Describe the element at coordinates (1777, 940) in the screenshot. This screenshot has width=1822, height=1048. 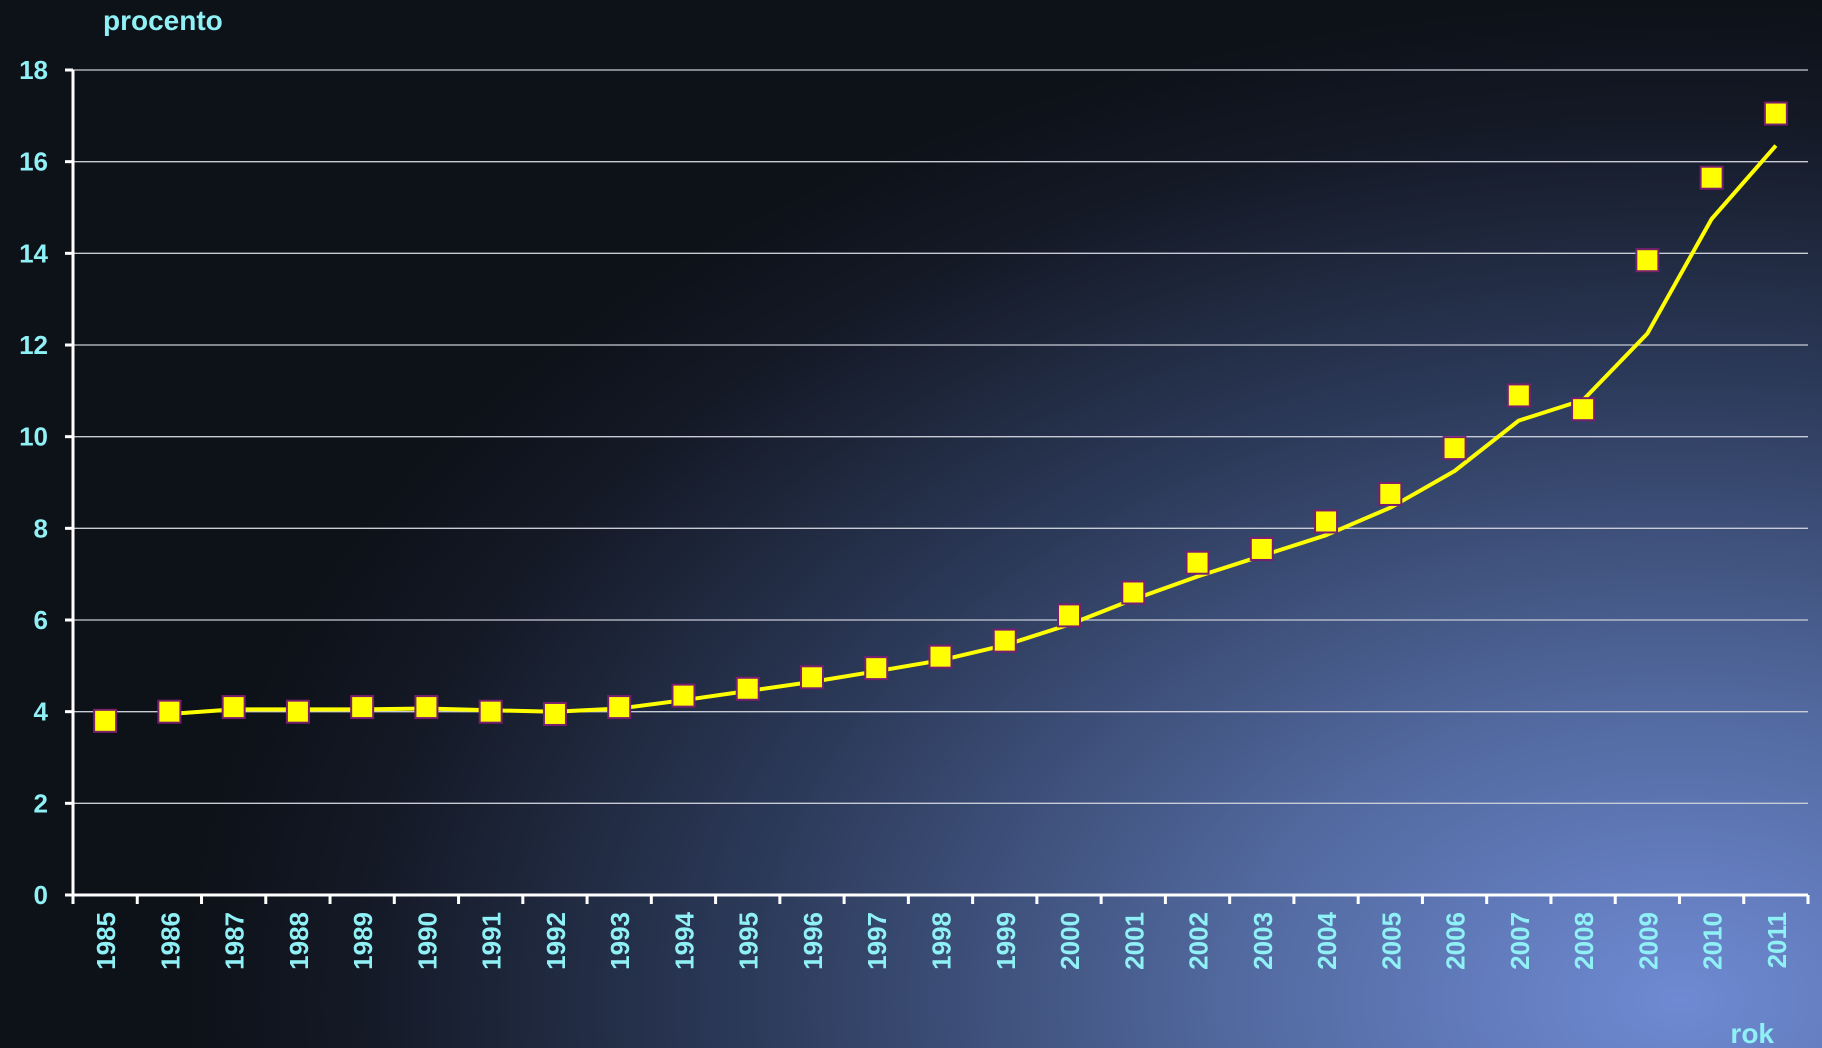
I see `x-tick-label: 2011` at that location.